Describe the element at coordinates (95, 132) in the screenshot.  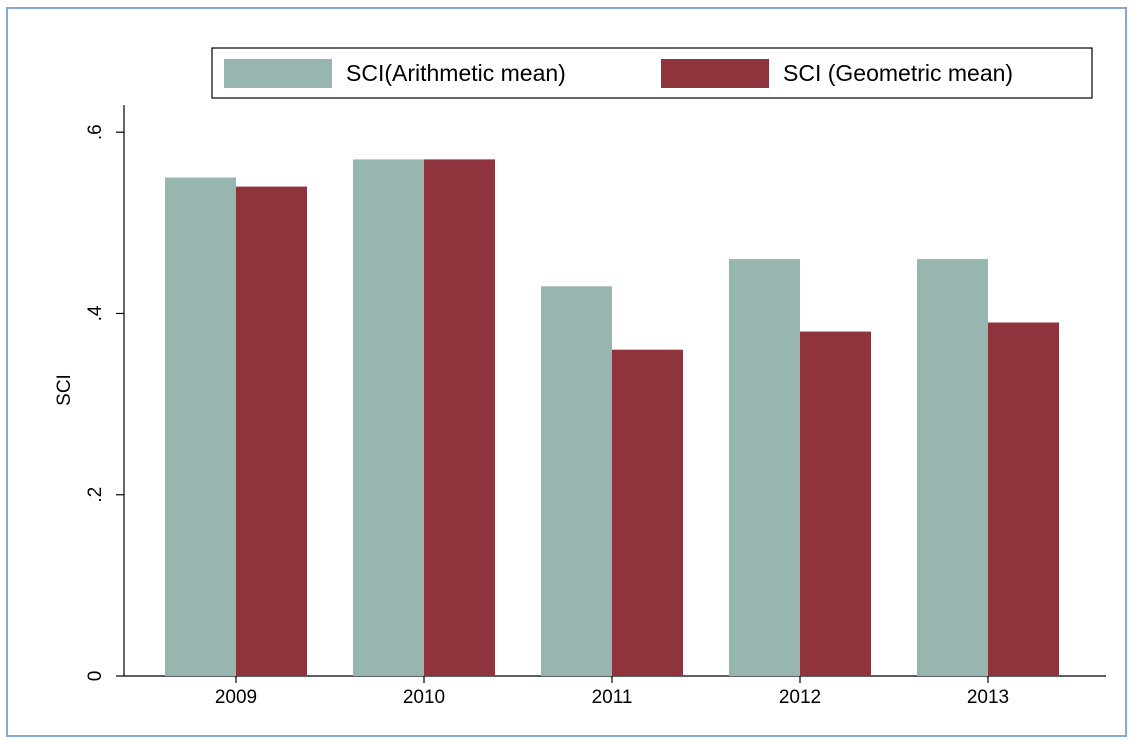
I see `y-tick-label: .6` at that location.